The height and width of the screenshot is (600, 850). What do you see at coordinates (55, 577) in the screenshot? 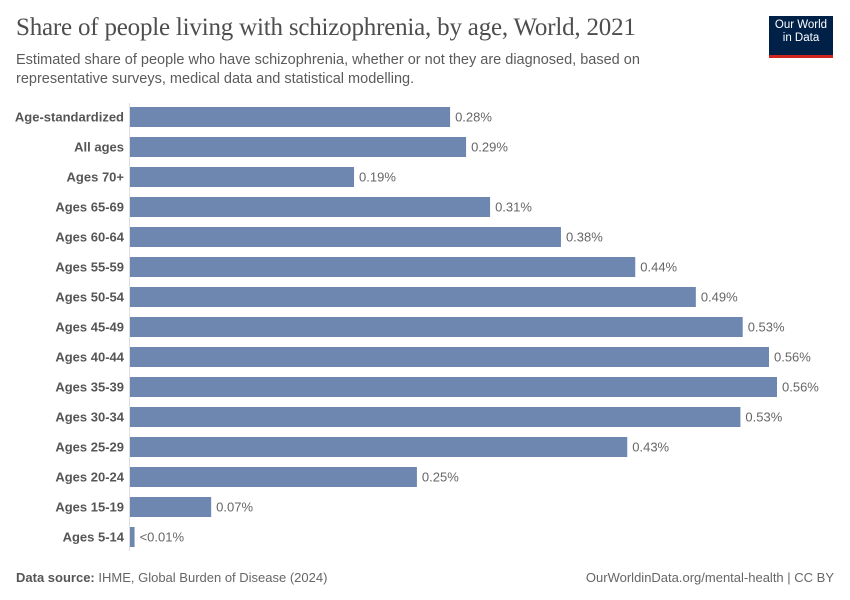
I see `source-label: Data source:` at bounding box center [55, 577].